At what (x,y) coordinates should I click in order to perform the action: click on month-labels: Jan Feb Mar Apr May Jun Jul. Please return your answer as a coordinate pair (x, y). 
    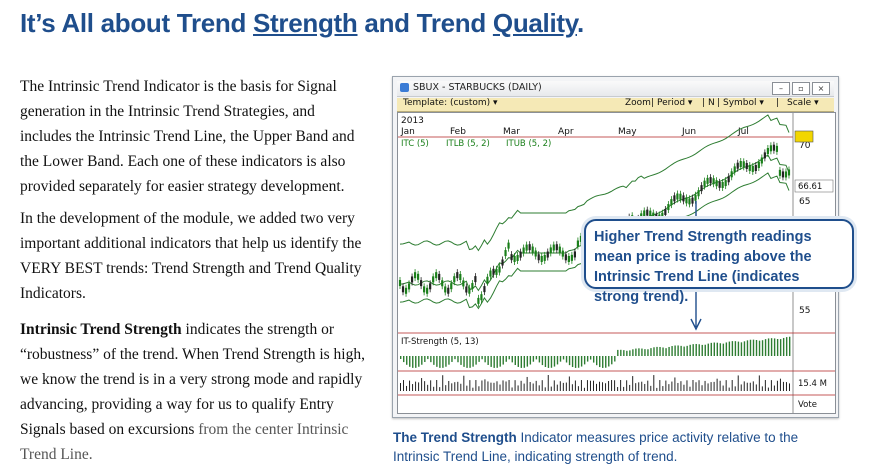
    Looking at the image, I should click on (574, 132).